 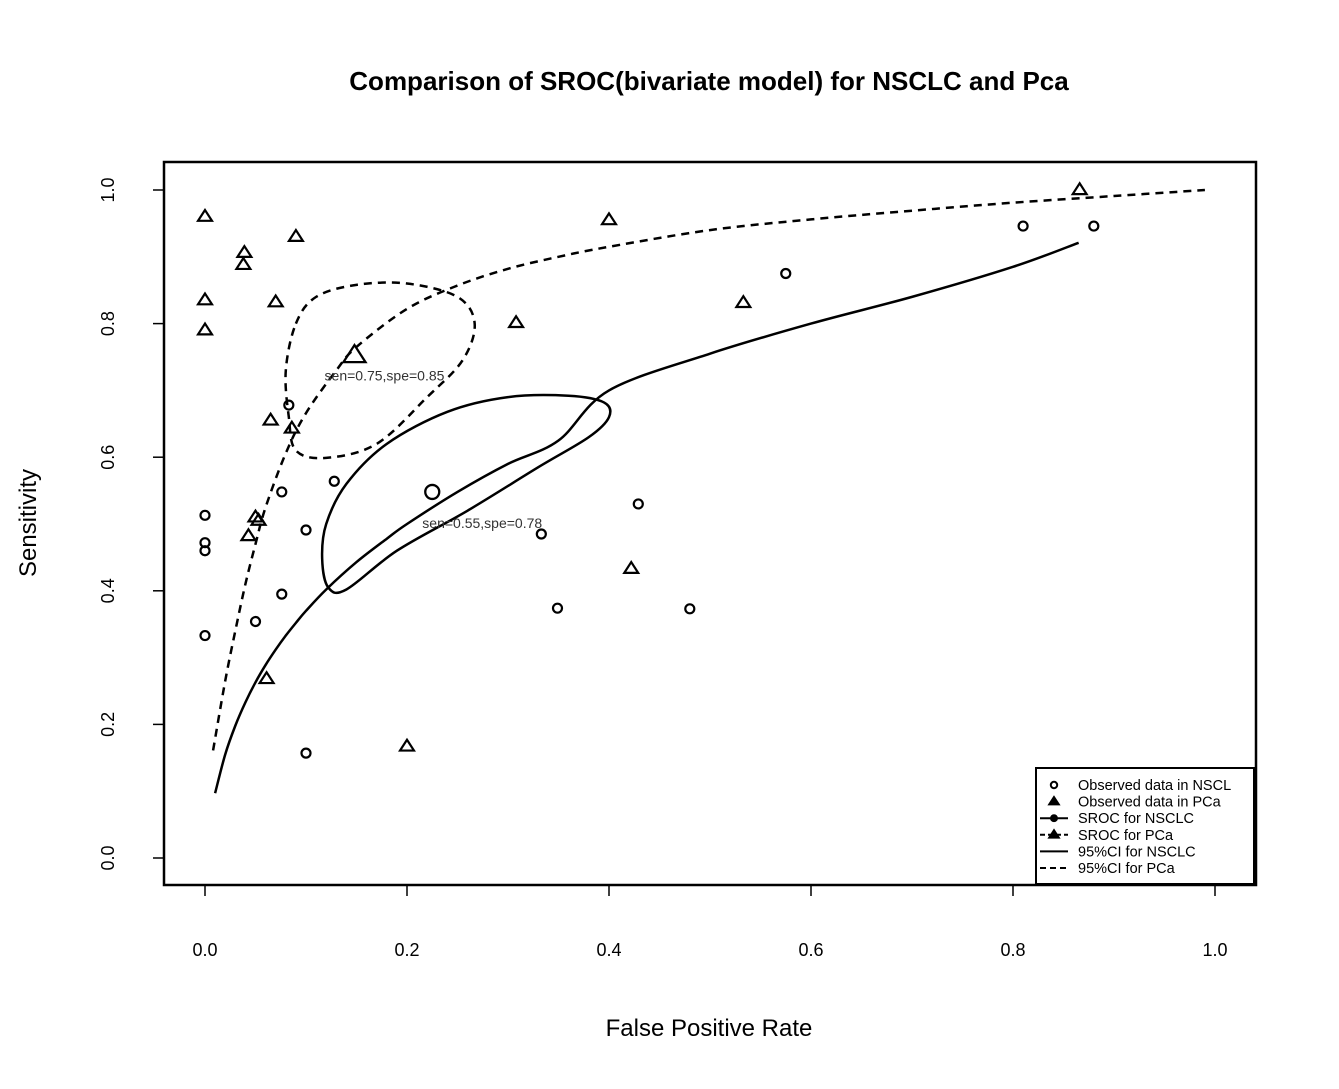 What do you see at coordinates (1214, 950) in the screenshot?
I see `x-tick-label: 1.0` at bounding box center [1214, 950].